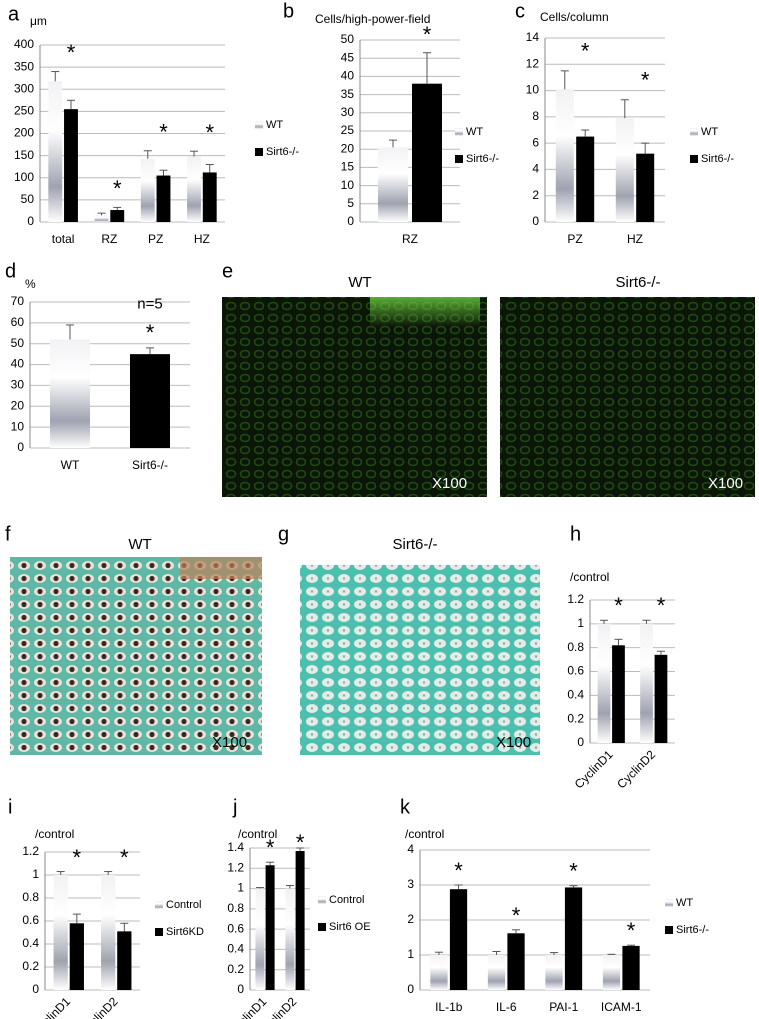  What do you see at coordinates (24, 177) in the screenshot?
I see `y-tick-label: 100` at bounding box center [24, 177].